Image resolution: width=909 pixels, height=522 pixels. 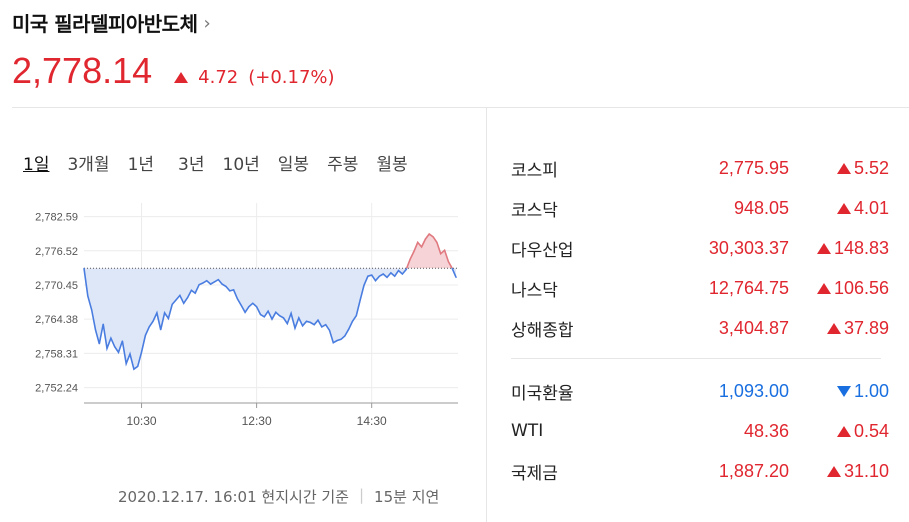 What do you see at coordinates (486, 315) in the screenshot?
I see `vertical-divider` at bounding box center [486, 315].